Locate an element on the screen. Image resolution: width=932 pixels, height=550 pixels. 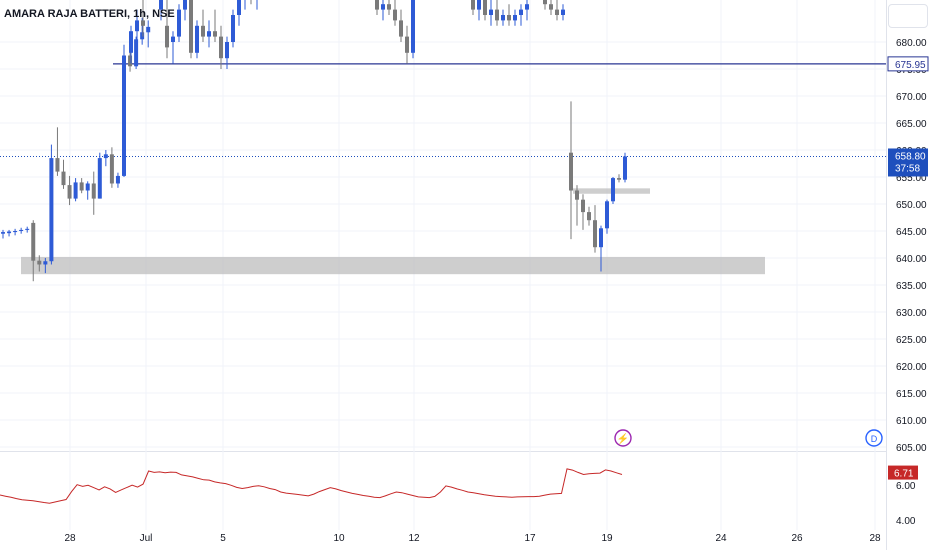
price-tick-label: 650.00 is located at coordinates (911, 205).